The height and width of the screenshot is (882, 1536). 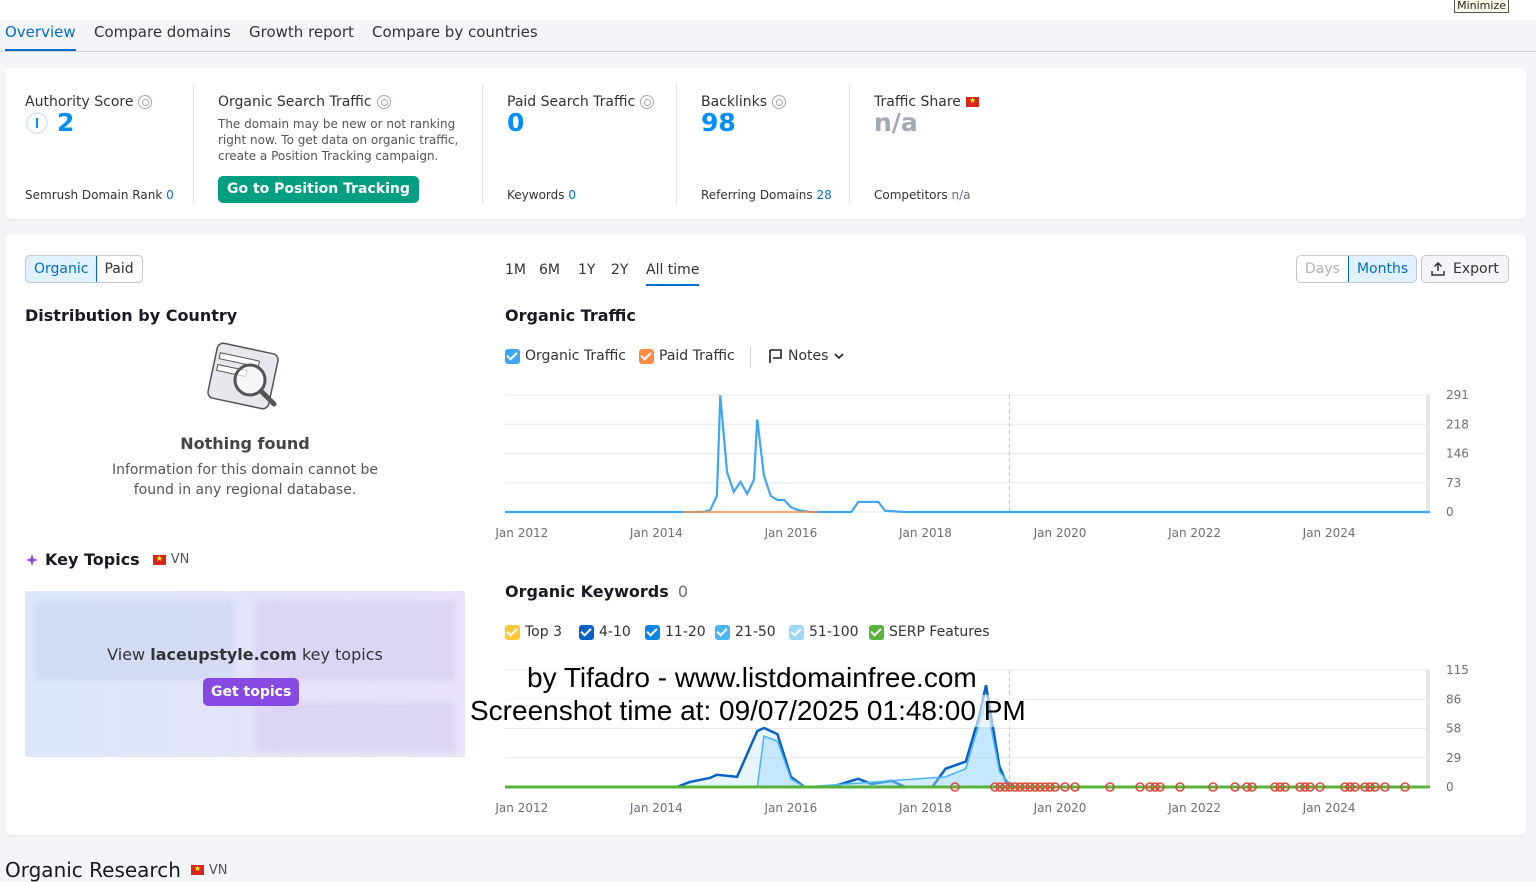 What do you see at coordinates (515, 270) in the screenshot?
I see `period-1m: 1M` at bounding box center [515, 270].